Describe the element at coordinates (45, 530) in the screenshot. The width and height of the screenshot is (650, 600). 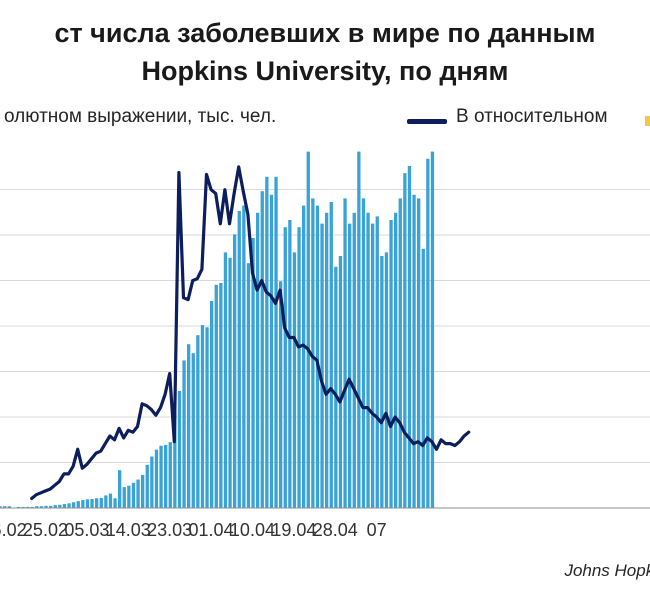
I see `x-tick-label: 25.02` at that location.